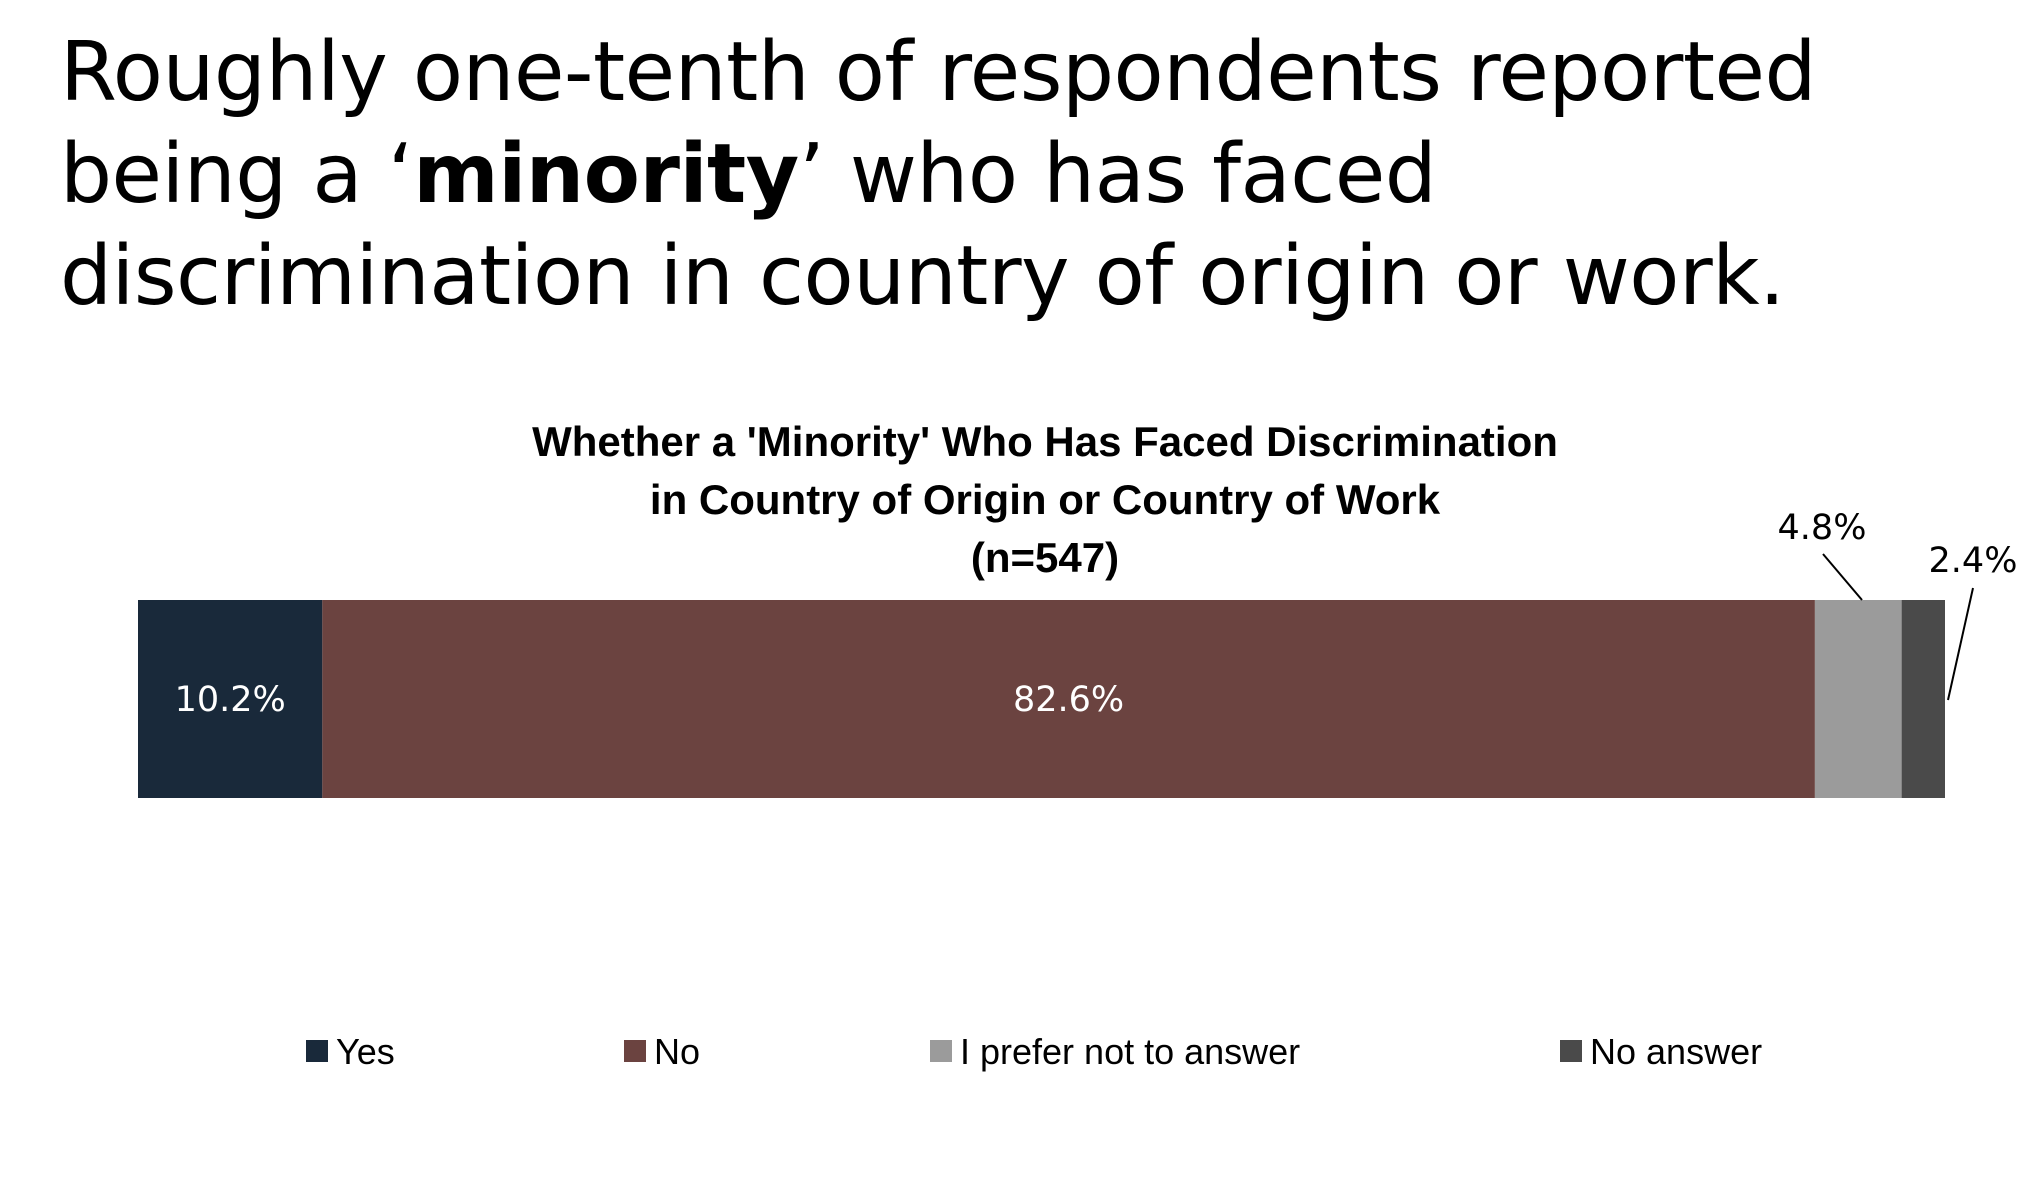  I want to click on stacked-bar, so click(1041, 699).